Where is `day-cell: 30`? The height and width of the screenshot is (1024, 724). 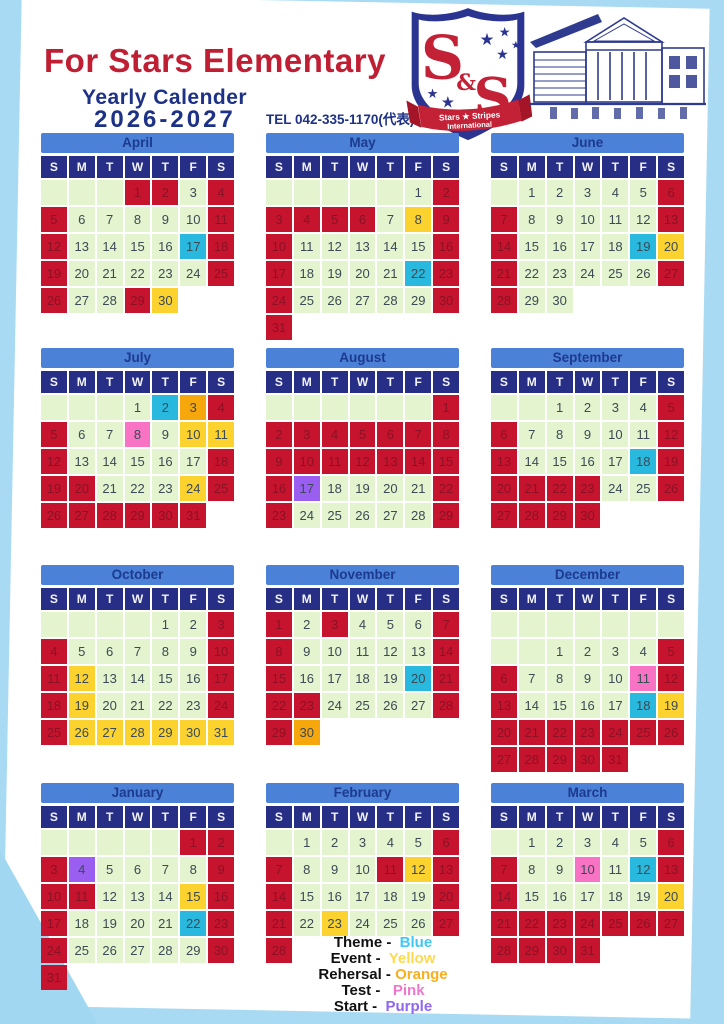
day-cell: 30 is located at coordinates (165, 515).